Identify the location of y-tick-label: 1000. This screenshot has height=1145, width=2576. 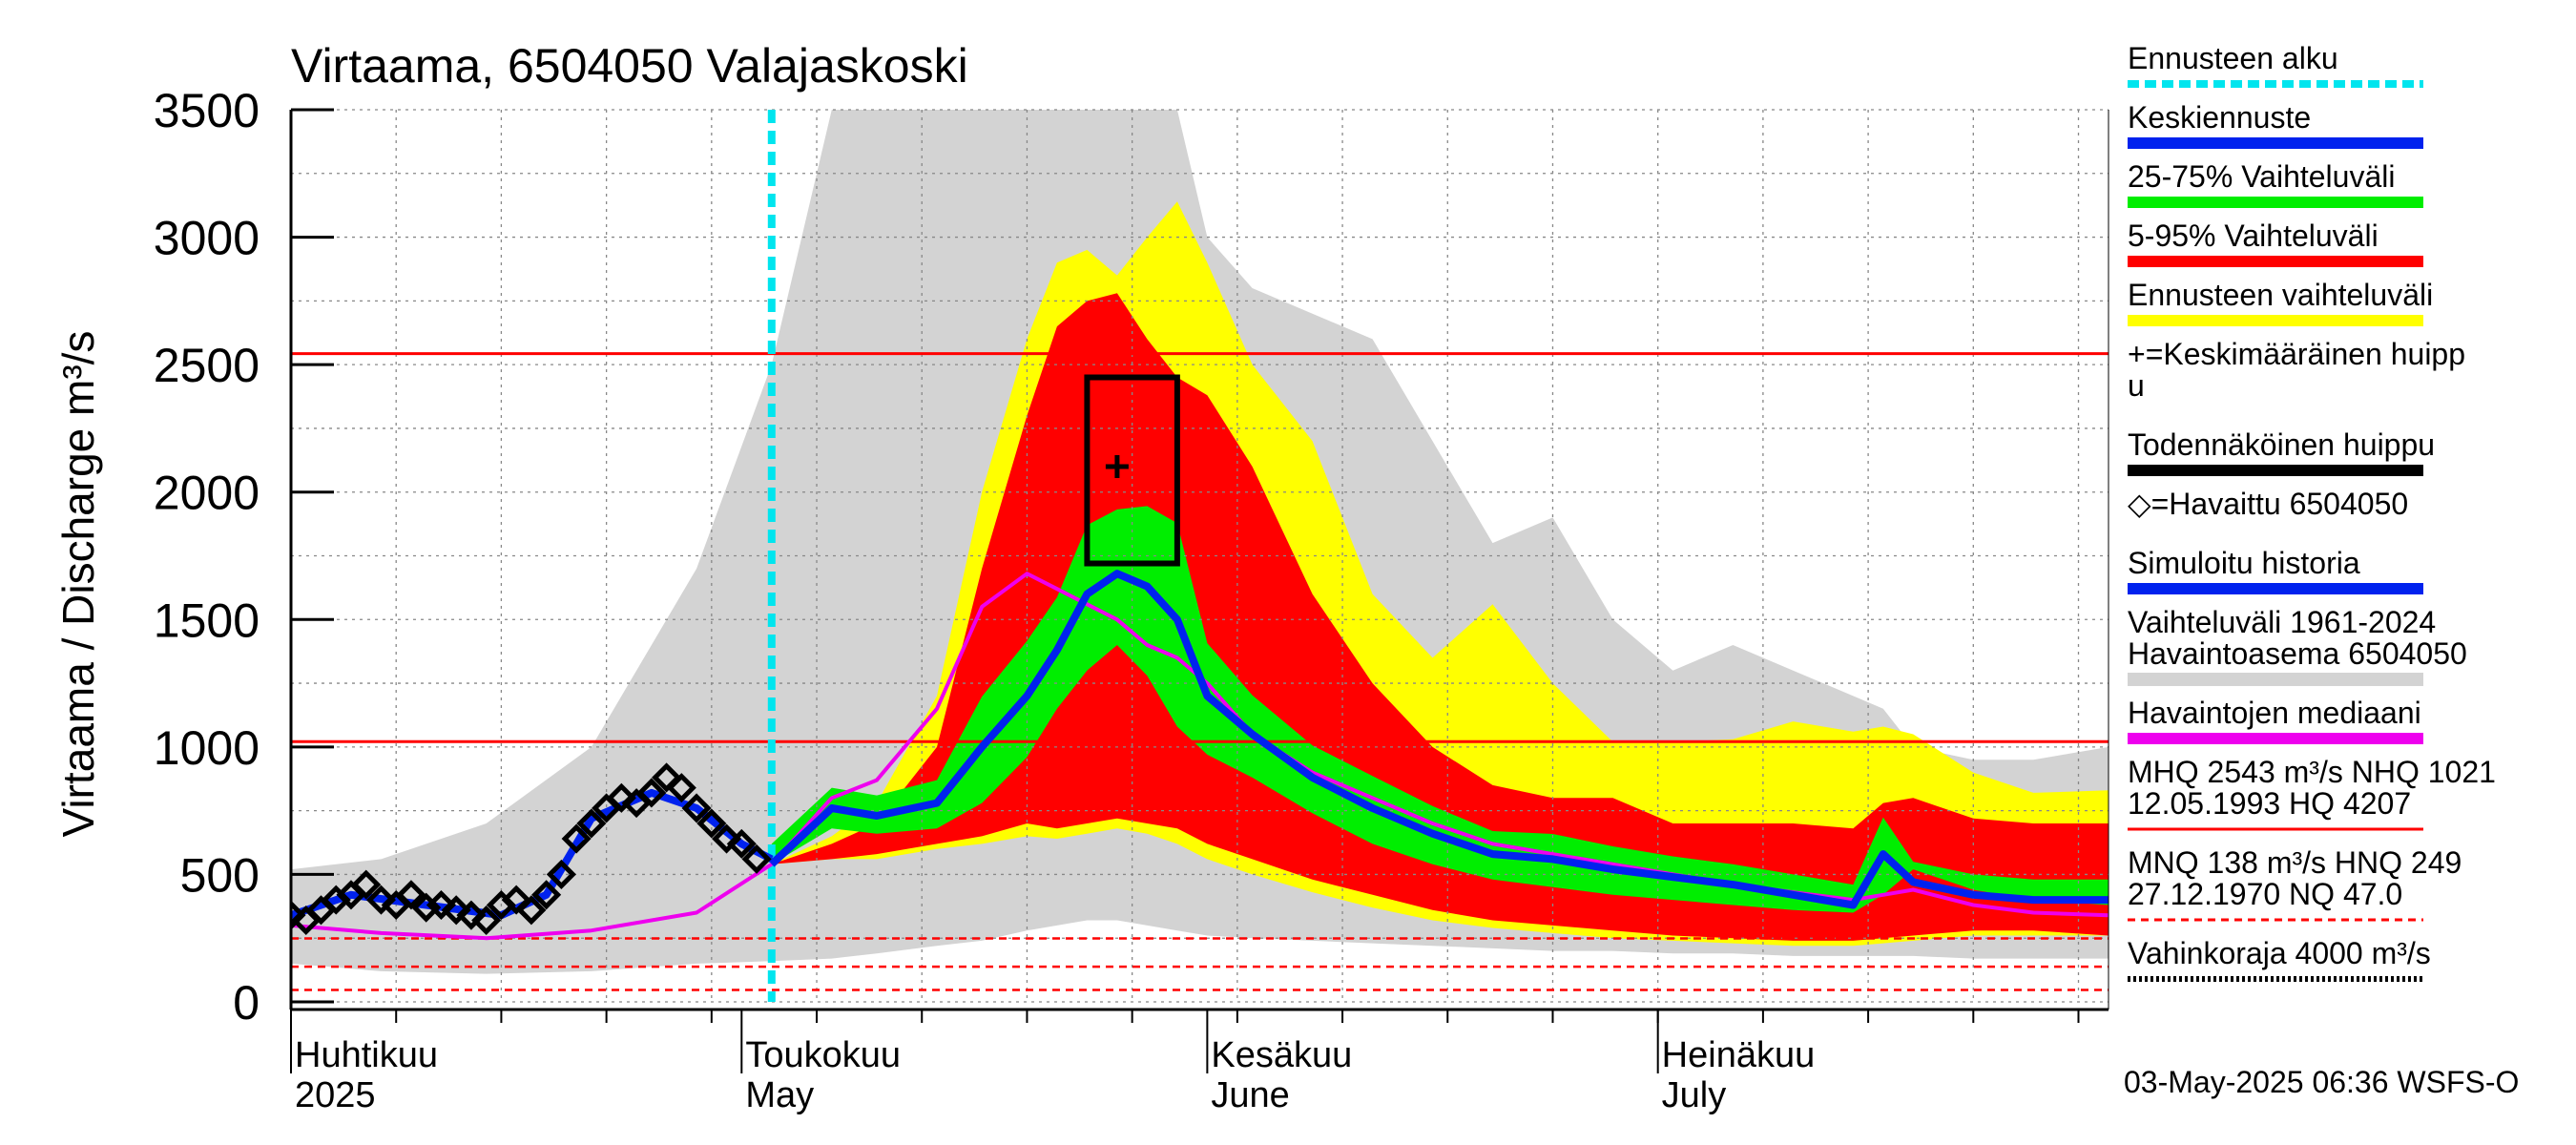
(207, 748).